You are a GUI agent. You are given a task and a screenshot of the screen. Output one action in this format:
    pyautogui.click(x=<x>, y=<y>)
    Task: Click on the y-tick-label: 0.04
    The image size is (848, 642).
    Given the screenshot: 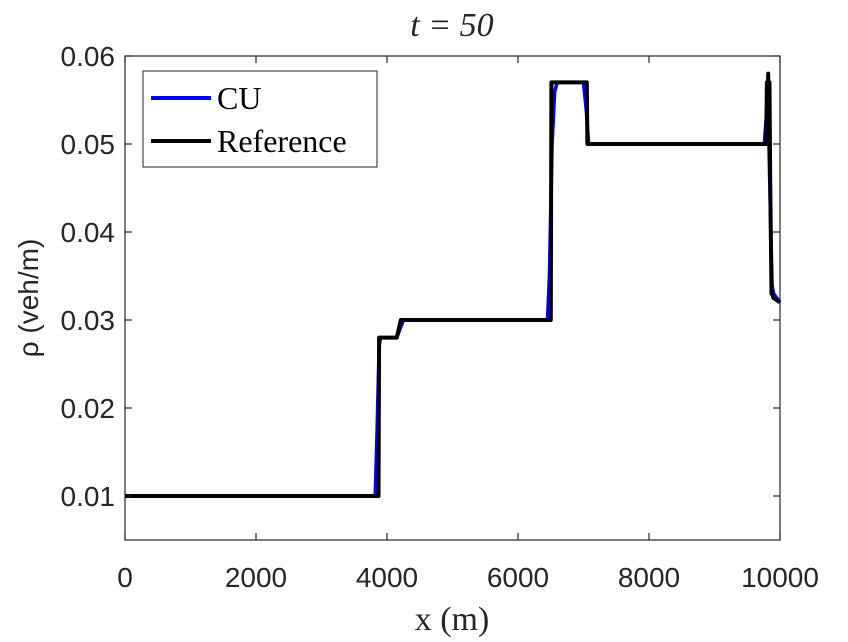 What is the action you would take?
    pyautogui.click(x=88, y=232)
    